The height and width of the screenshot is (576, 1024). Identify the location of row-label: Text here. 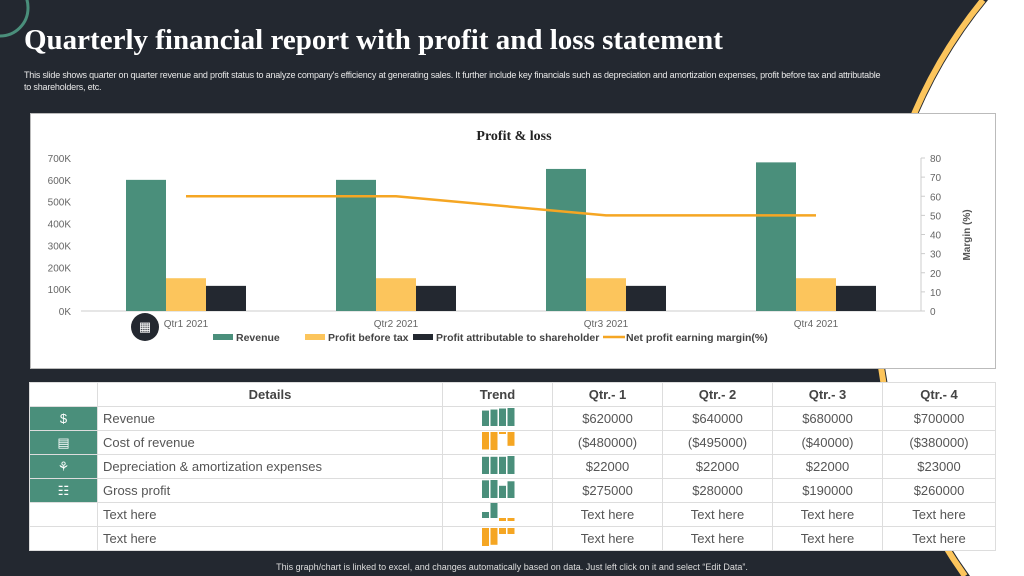
(270, 514).